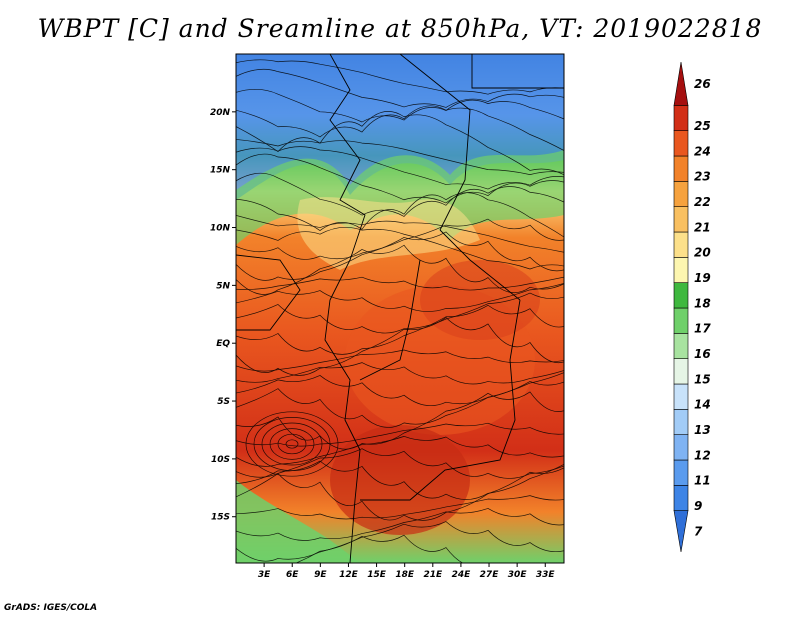 The height and width of the screenshot is (618, 800). I want to click on lon-tick-label: 3E, so click(264, 575).